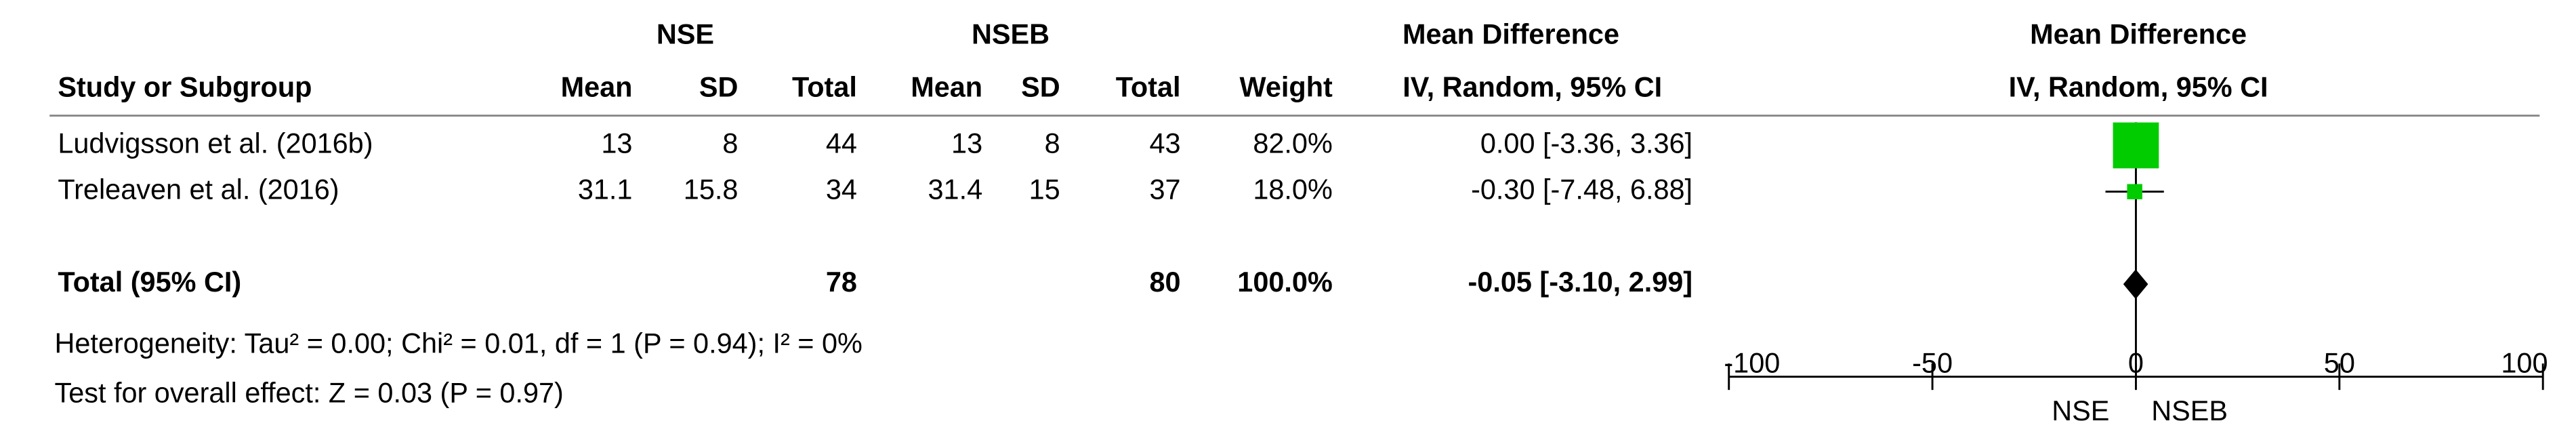 The height and width of the screenshot is (440, 2576). Describe the element at coordinates (198, 189) in the screenshot. I see `study-name: Treleaven et al. (2016)` at that location.